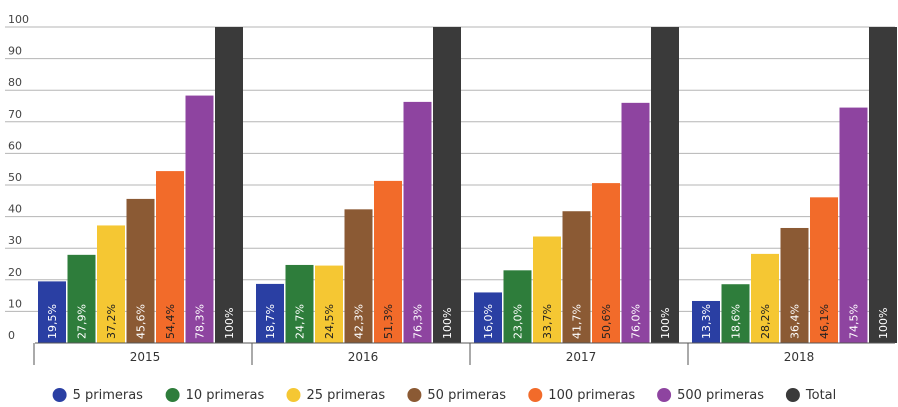  Describe the element at coordinates (170, 321) in the screenshot. I see `bar-value-label: 54,4%` at that location.